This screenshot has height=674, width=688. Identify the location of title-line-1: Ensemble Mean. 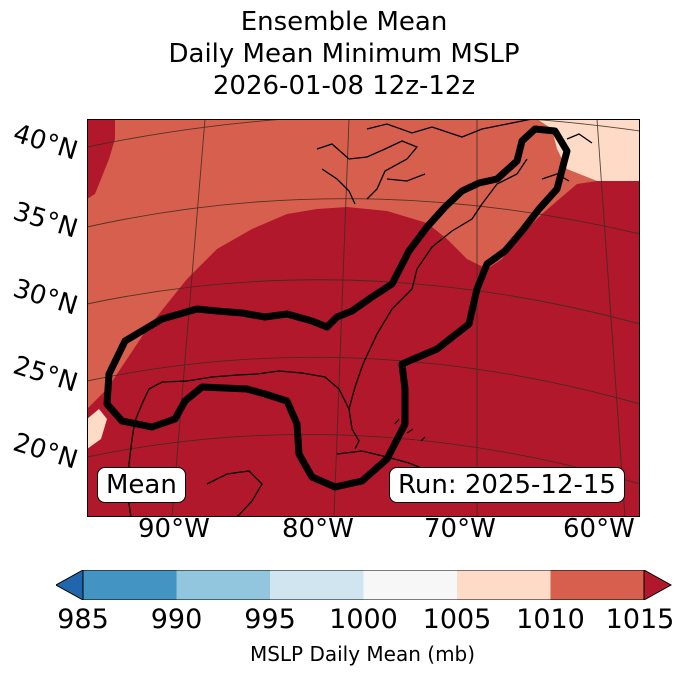
(344, 22).